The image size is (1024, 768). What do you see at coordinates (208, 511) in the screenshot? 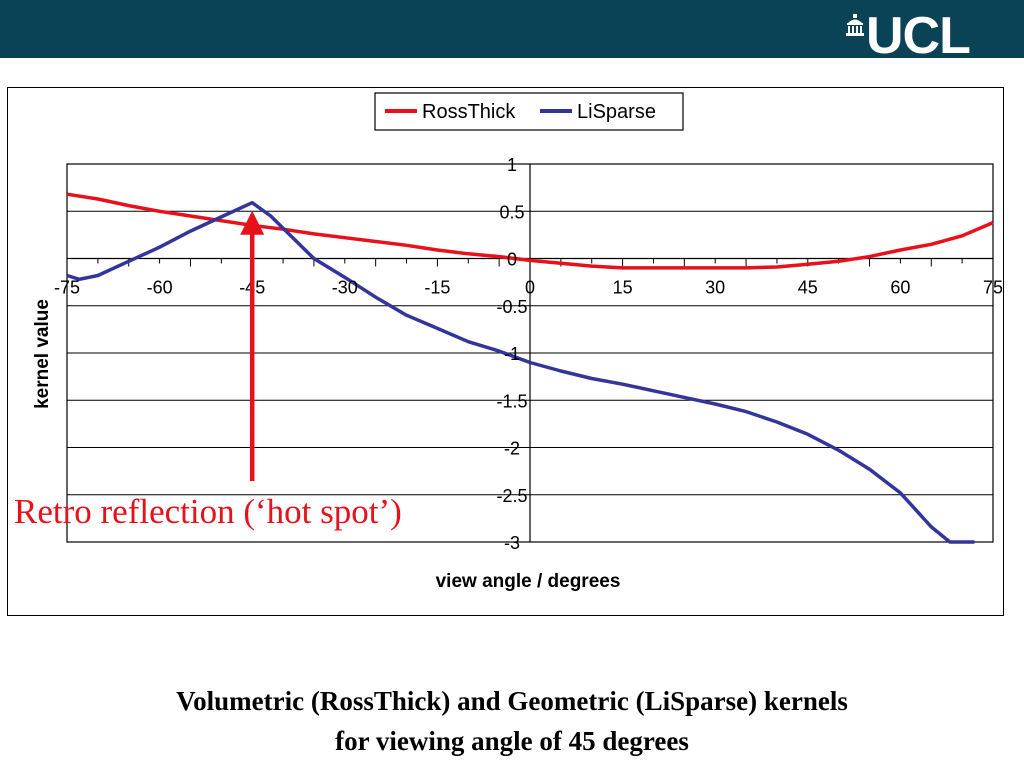
I see `hot-spot-annotation: Retro reflection (‘hot spot’)` at bounding box center [208, 511].